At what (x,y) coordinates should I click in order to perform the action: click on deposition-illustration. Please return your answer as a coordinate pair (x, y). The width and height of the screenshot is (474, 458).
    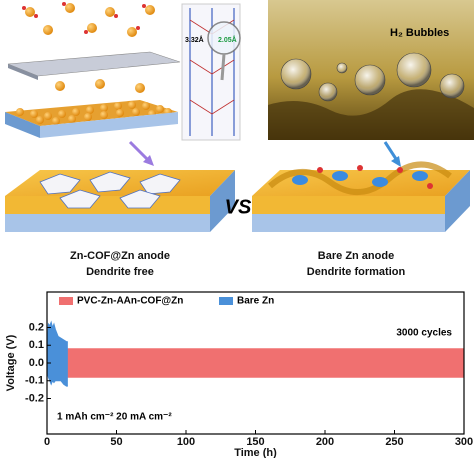
    Looking at the image, I should click on (93, 70).